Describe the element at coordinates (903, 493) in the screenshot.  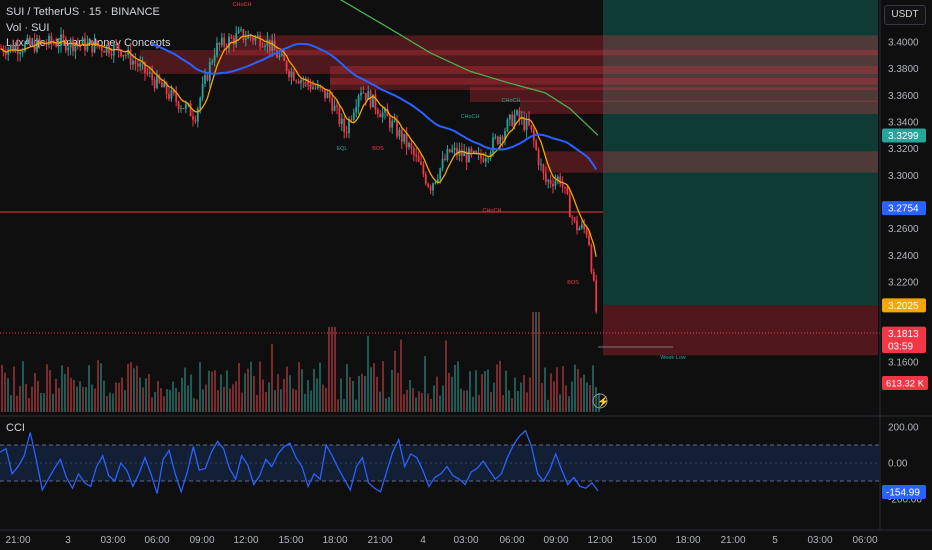
I see `cci-value-text: -154.99` at that location.